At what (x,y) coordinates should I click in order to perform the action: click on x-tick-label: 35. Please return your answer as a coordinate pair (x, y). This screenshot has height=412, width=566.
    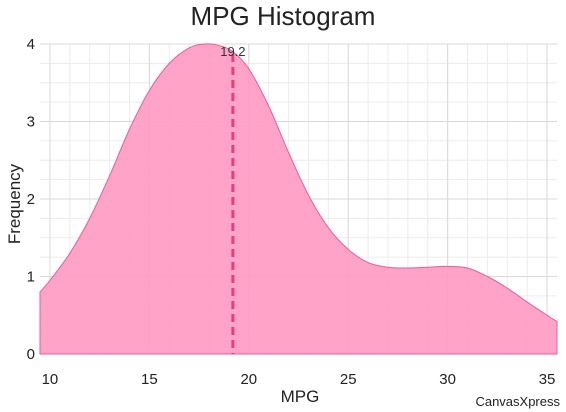
    Looking at the image, I should click on (547, 379).